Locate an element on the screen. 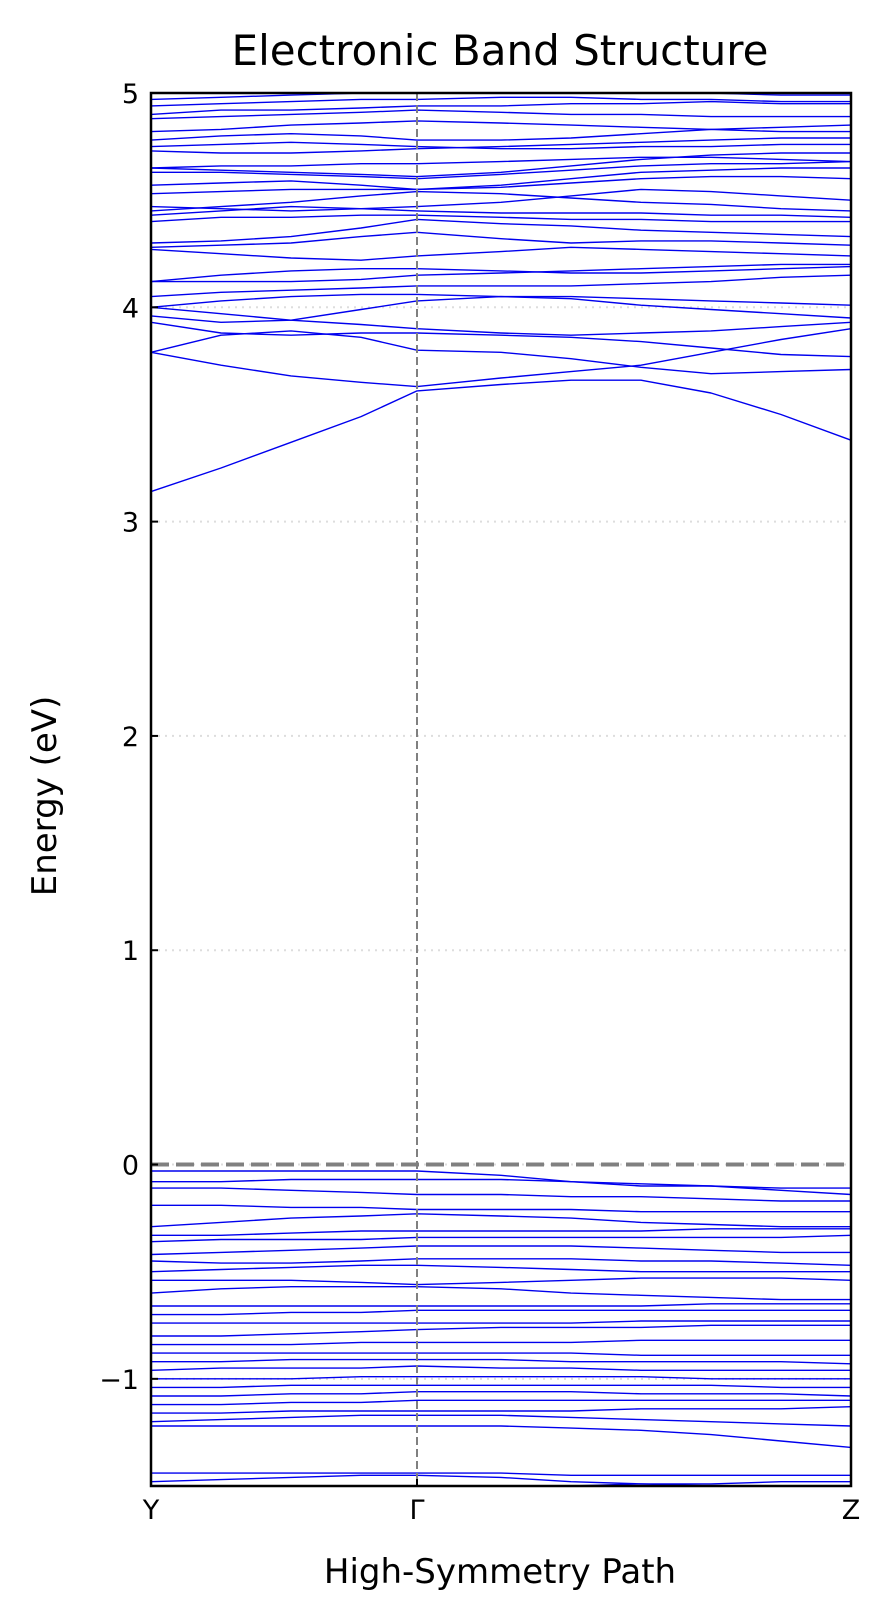 The width and height of the screenshot is (888, 1613). y-tick-label: 5 is located at coordinates (130, 94).